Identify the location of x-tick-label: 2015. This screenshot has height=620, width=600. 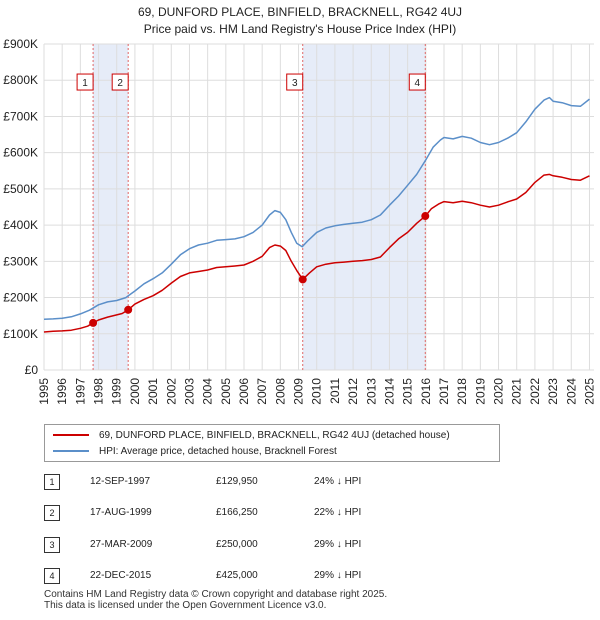
(408, 391).